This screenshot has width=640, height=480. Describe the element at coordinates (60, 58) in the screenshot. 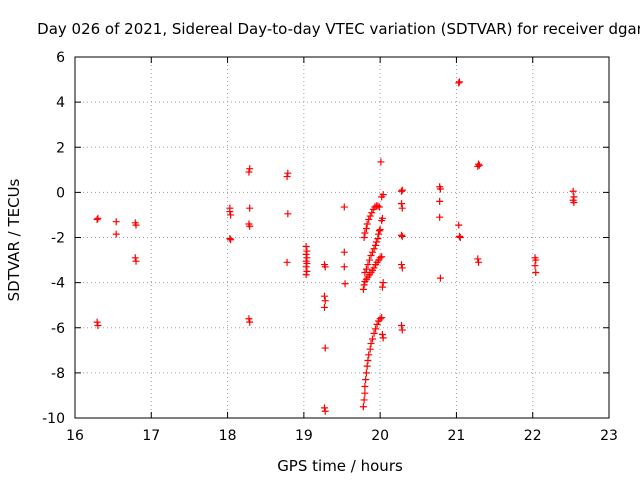

I see `y-tick-label: 6` at that location.